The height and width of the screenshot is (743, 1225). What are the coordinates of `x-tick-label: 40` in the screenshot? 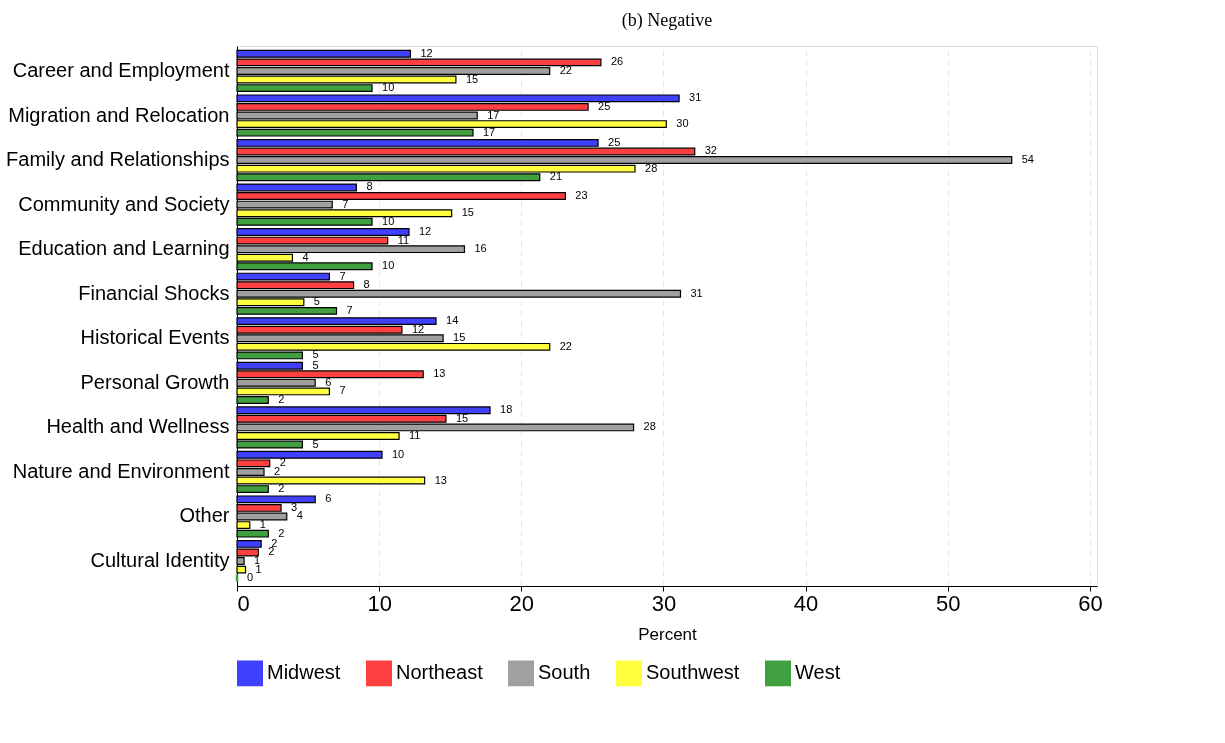 It's located at (806, 603).